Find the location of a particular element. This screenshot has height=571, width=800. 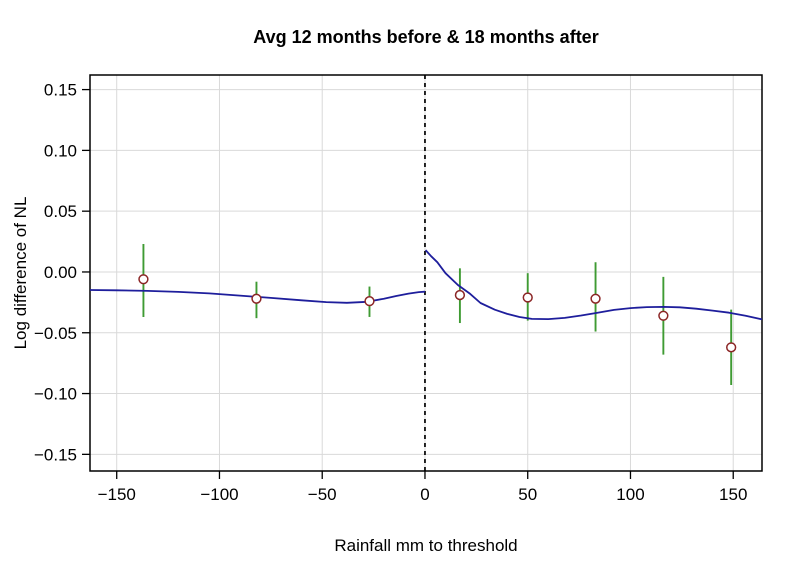

x-tick-label: −100 is located at coordinates (219, 494).